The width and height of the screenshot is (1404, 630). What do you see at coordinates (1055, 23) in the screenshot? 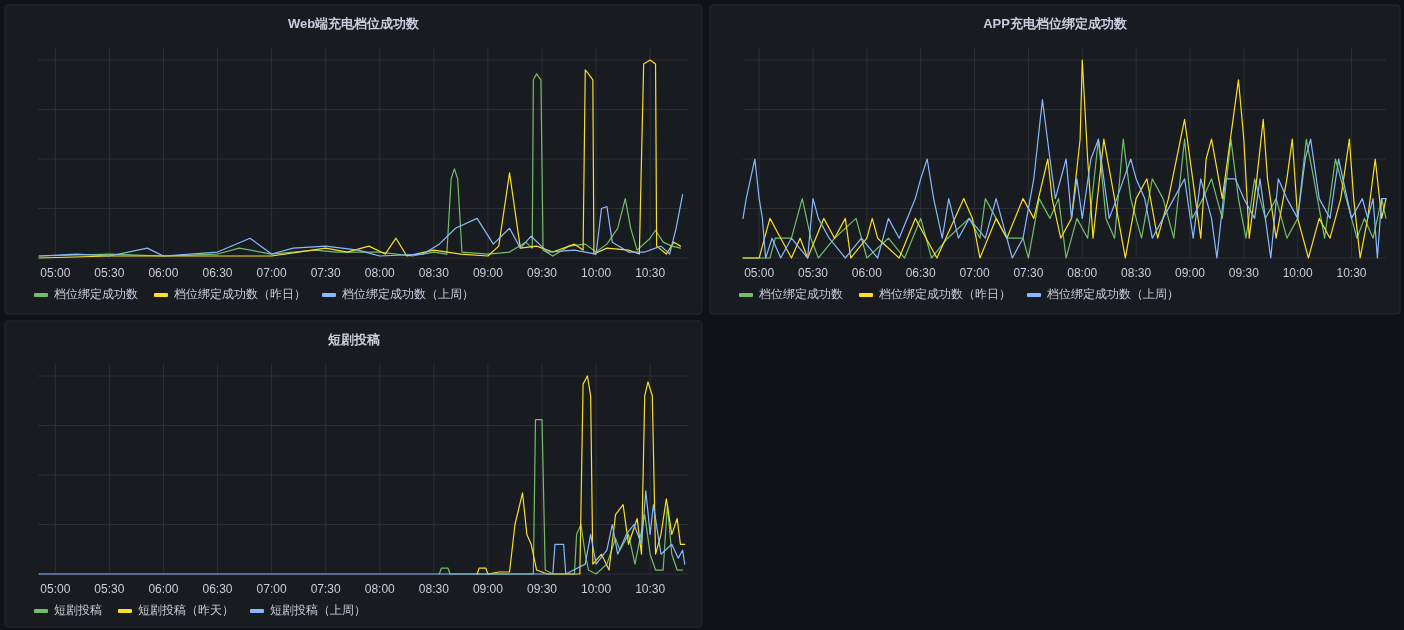
I see `chart-title: APP充电档位绑定成功数` at bounding box center [1055, 23].